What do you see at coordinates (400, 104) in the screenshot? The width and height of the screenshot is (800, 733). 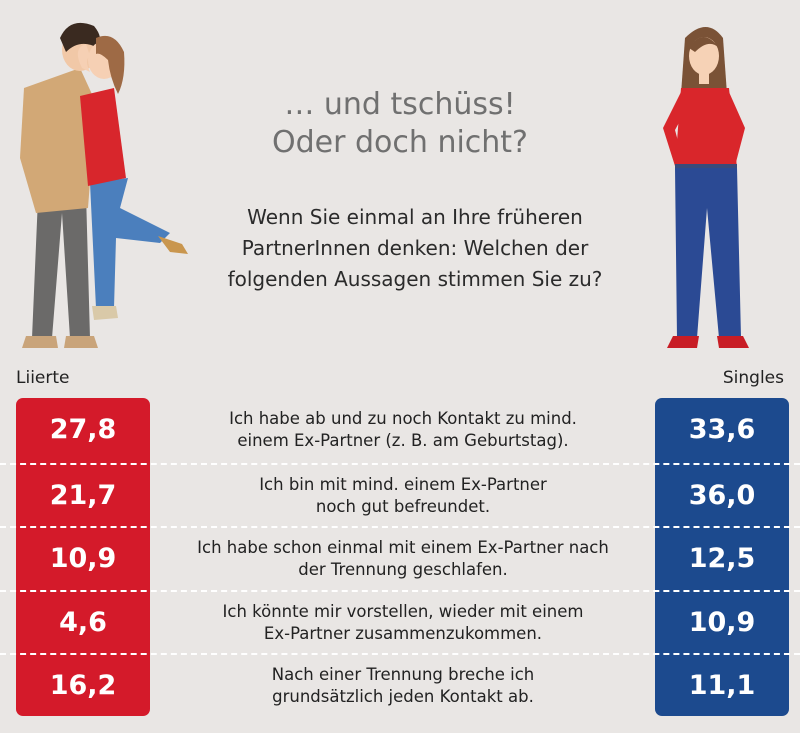 I see `headline-line-1: … und tschüss!` at bounding box center [400, 104].